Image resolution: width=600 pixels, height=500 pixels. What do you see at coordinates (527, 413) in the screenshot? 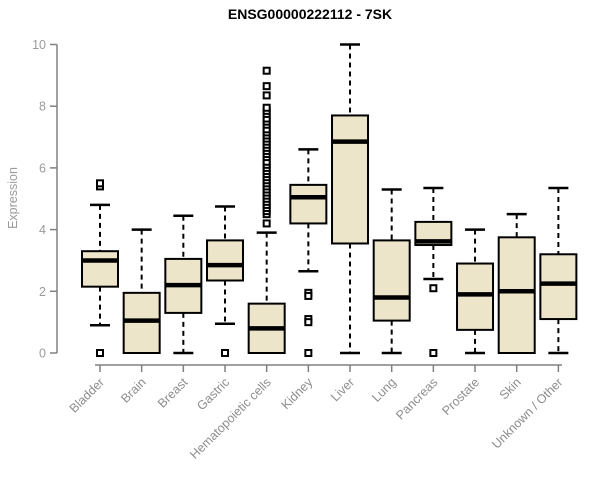
I see `x-tick-label-unknown-other: Unknown / Other` at bounding box center [527, 413].